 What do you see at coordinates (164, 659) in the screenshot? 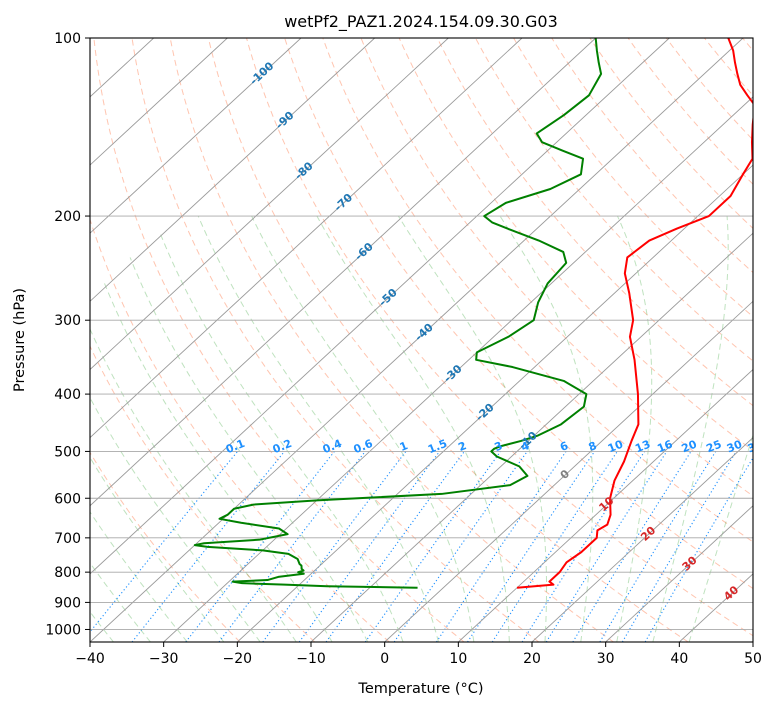
I see `x-tick-label: −30` at bounding box center [164, 659].